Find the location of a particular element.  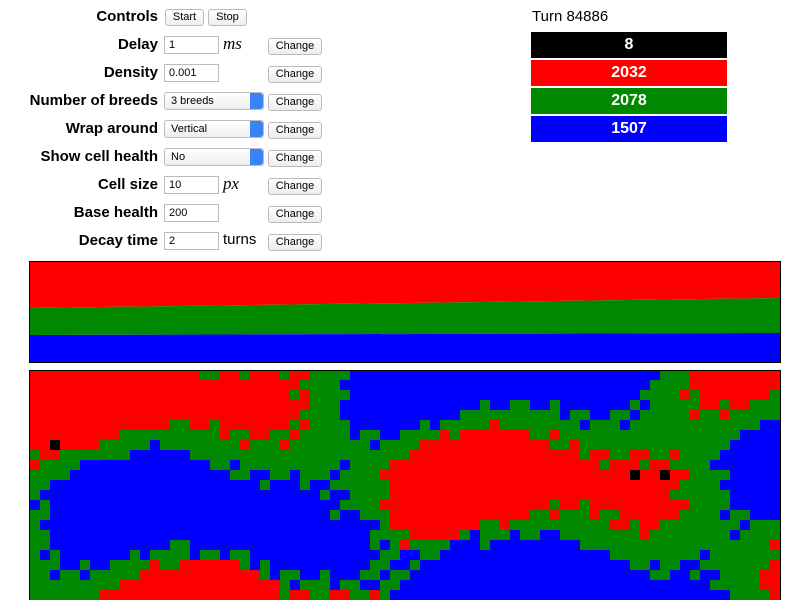

text-input: 200 is located at coordinates (191, 213).